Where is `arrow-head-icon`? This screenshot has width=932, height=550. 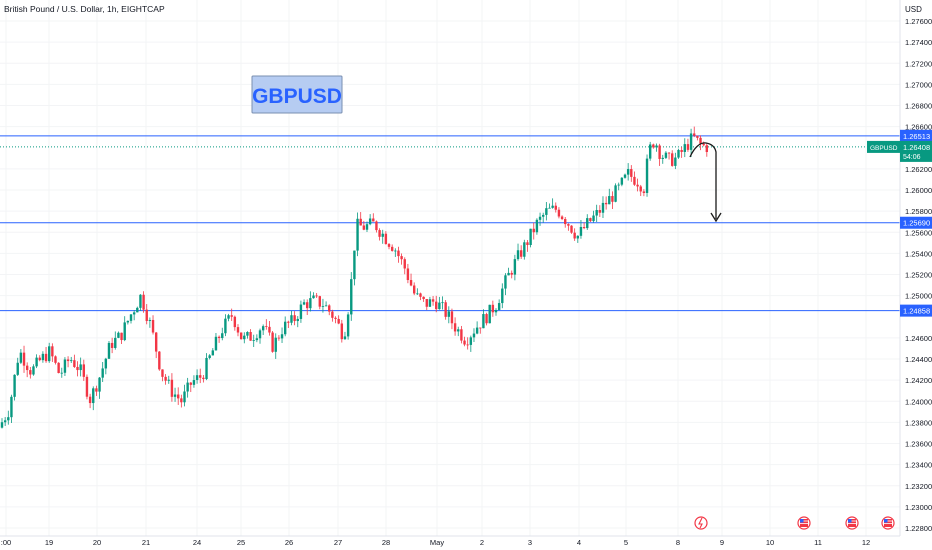
arrow-head-icon is located at coordinates (716, 217).